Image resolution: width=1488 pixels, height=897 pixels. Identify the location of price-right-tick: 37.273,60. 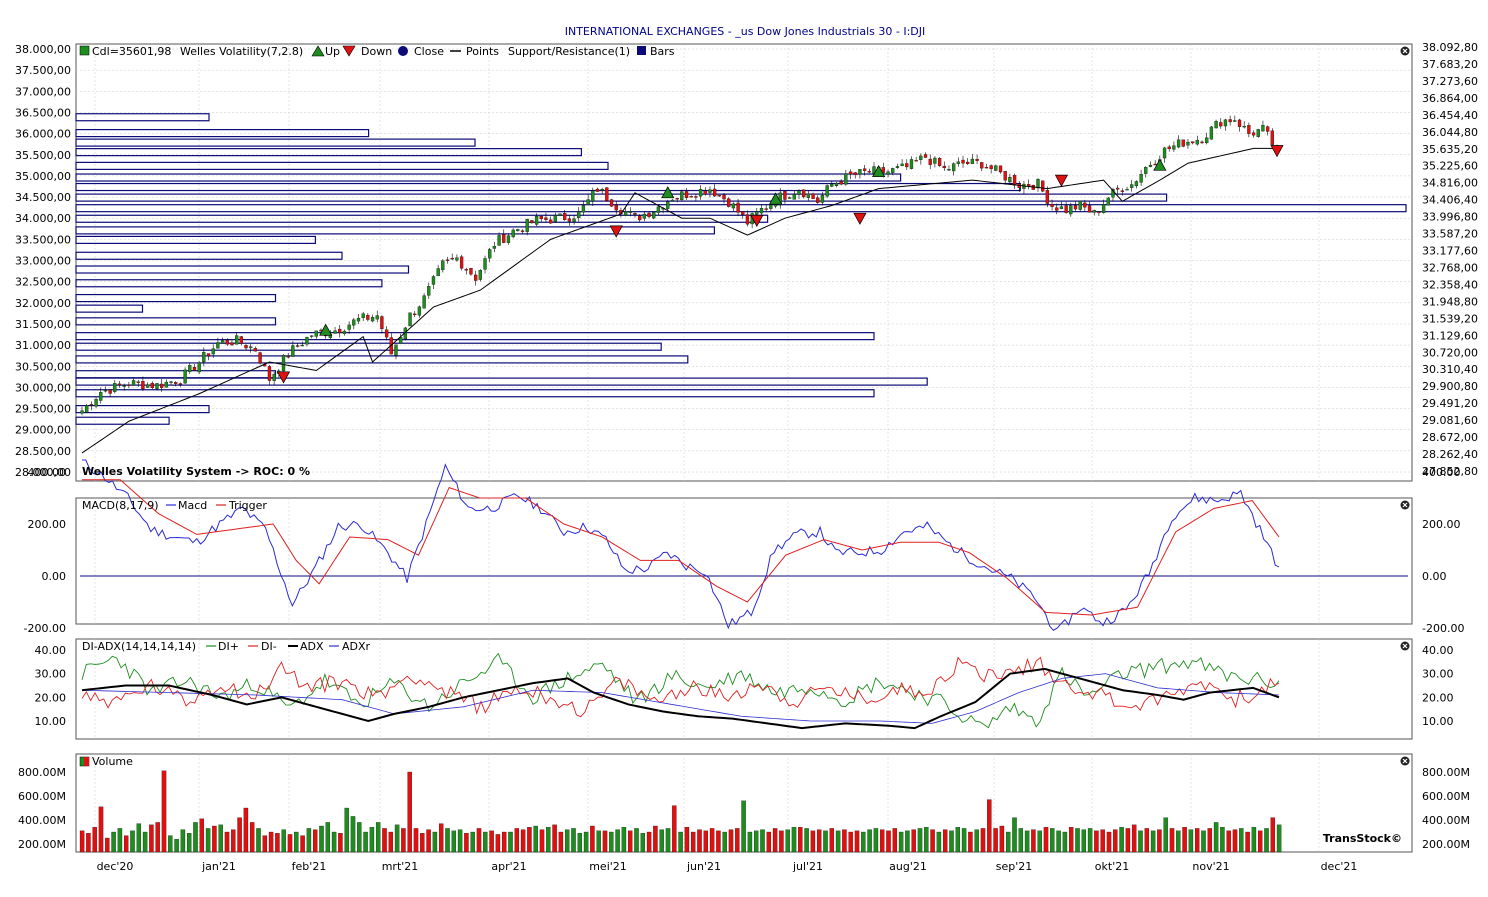
(1450, 81).